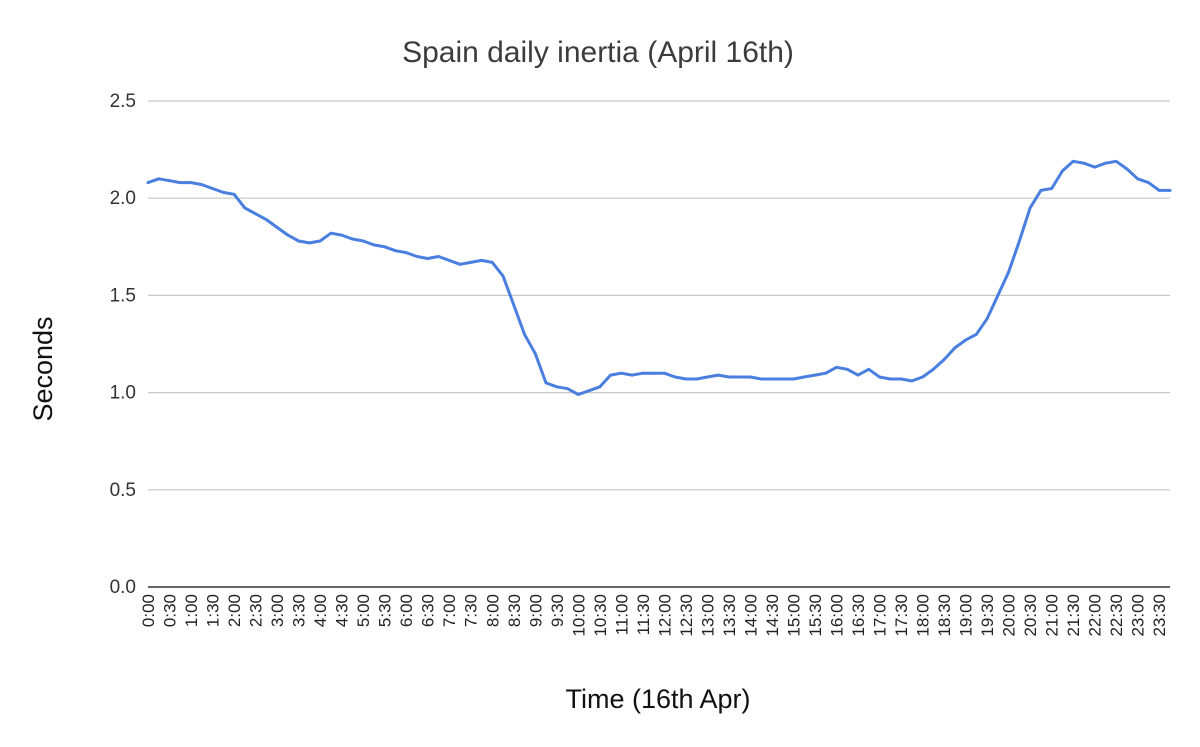 The image size is (1200, 747). Describe the element at coordinates (557, 610) in the screenshot. I see `x-tick-label: 9:30` at that location.